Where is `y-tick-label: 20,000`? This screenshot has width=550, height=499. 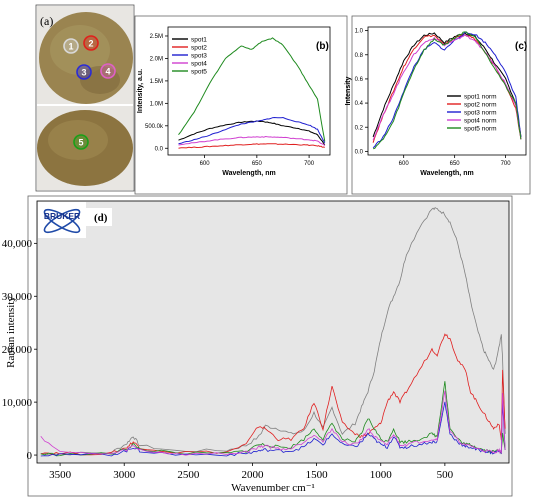 y-tick-label: 20,000 is located at coordinates (17, 350).